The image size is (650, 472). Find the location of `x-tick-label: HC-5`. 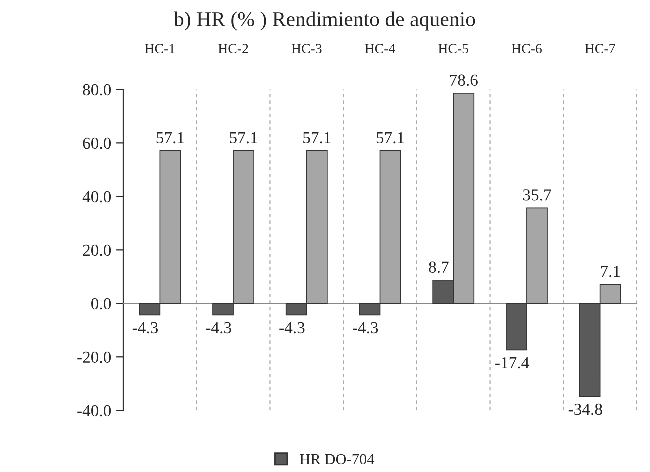

x-tick-label: HC-5 is located at coordinates (453, 49).